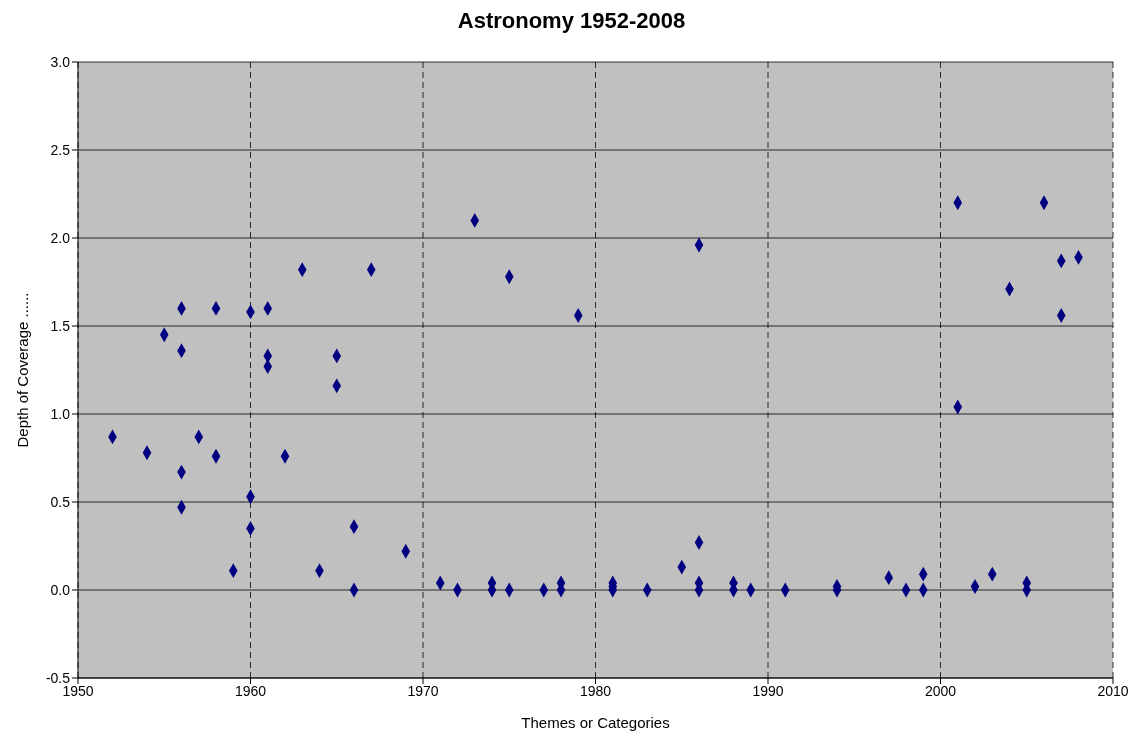 This screenshot has height=754, width=1143. What do you see at coordinates (571, 21) in the screenshot?
I see `chart-title: Astronomy 1952-2008` at bounding box center [571, 21].